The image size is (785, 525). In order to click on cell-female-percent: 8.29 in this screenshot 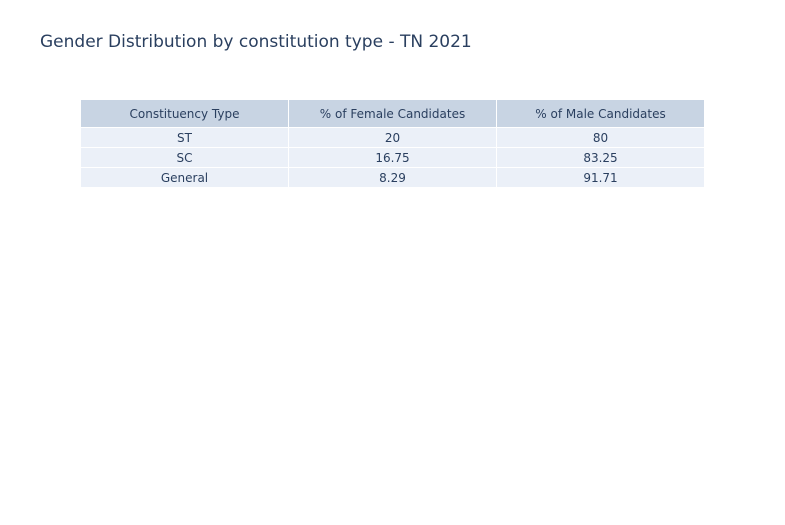, I will do `click(392, 177)`.